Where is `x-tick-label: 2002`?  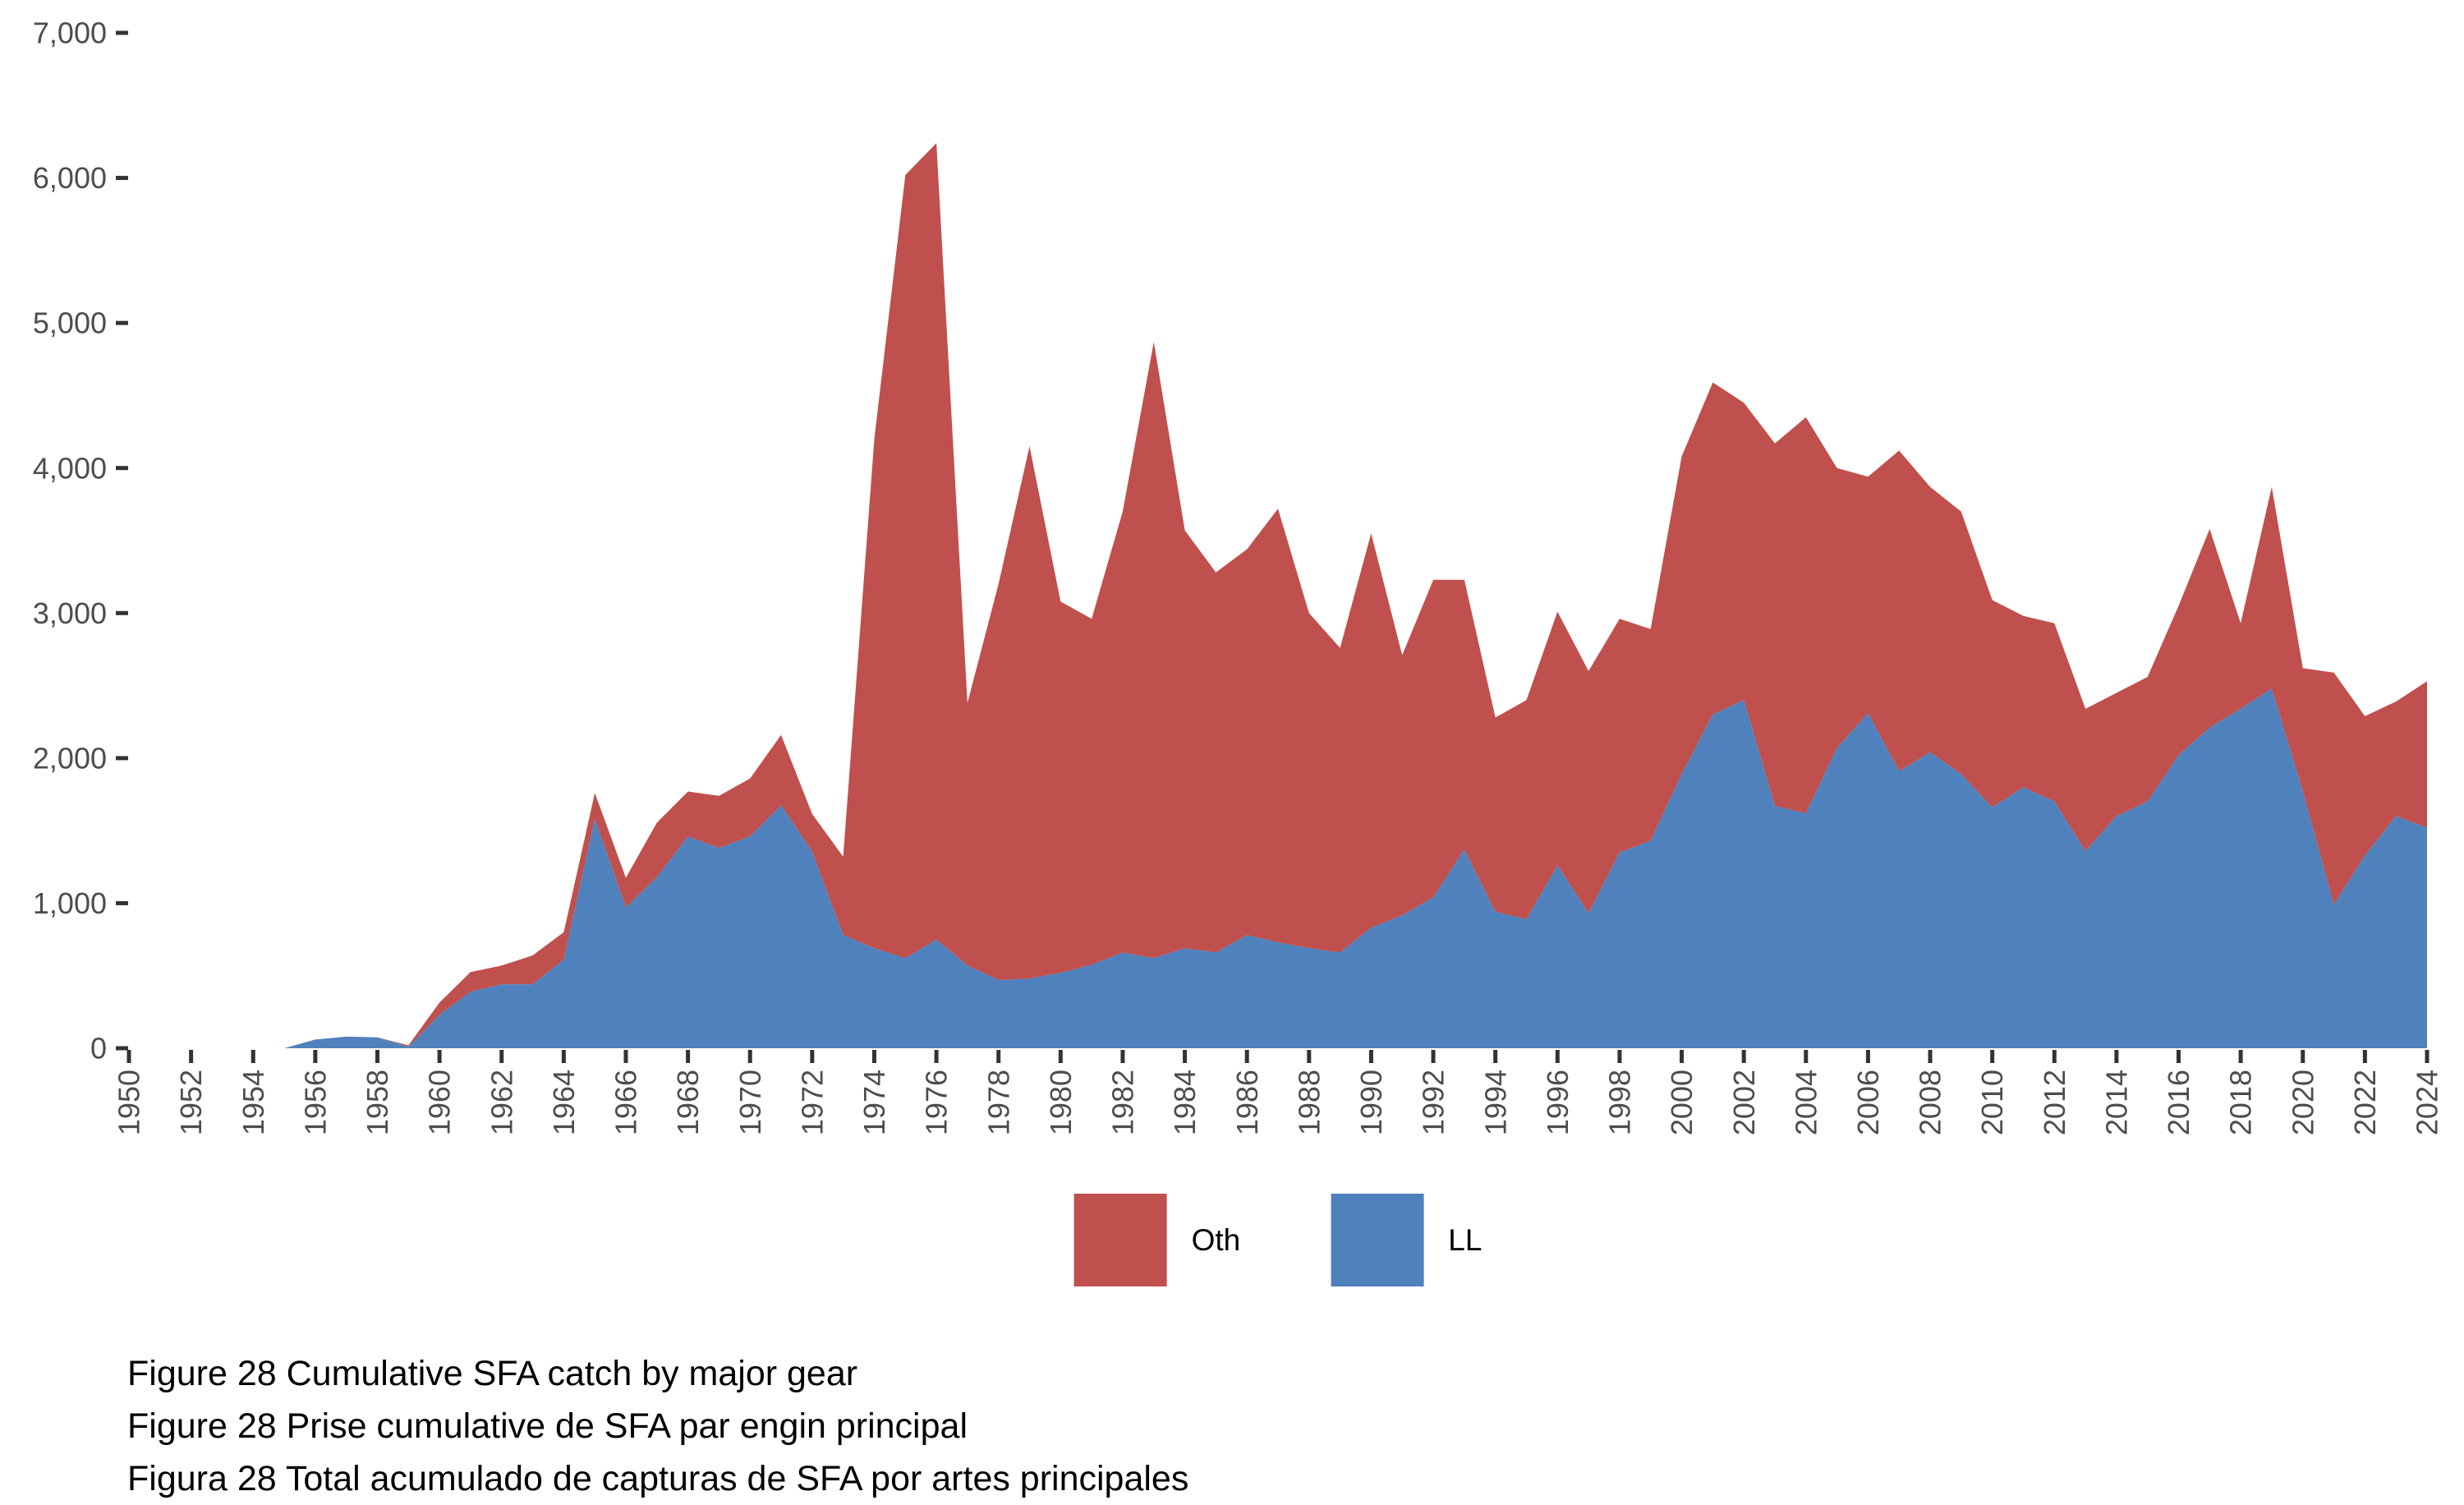
x-tick-label: 2002 is located at coordinates (1744, 1102).